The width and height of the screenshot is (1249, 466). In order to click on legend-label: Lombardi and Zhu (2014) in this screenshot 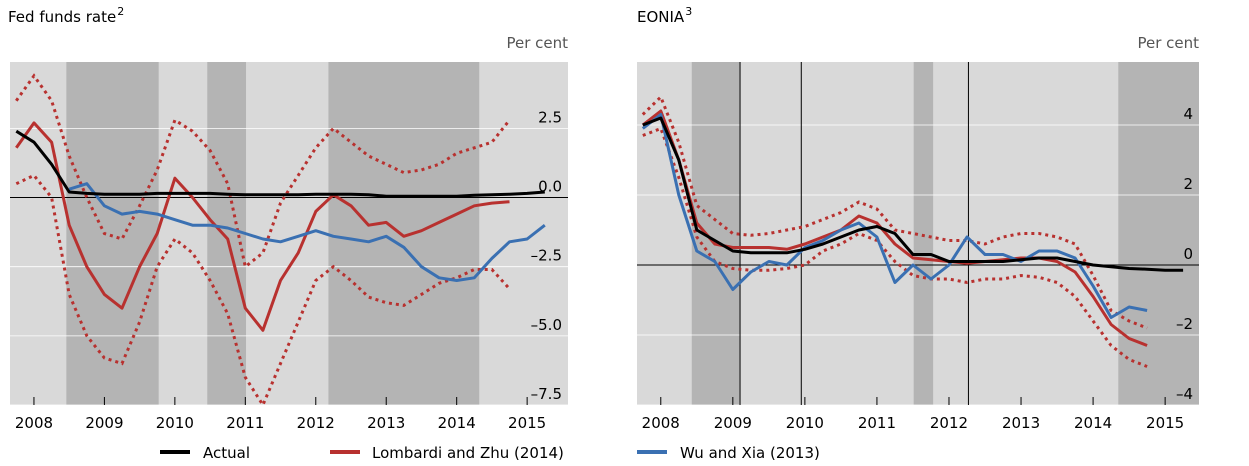, I will do `click(468, 453)`.